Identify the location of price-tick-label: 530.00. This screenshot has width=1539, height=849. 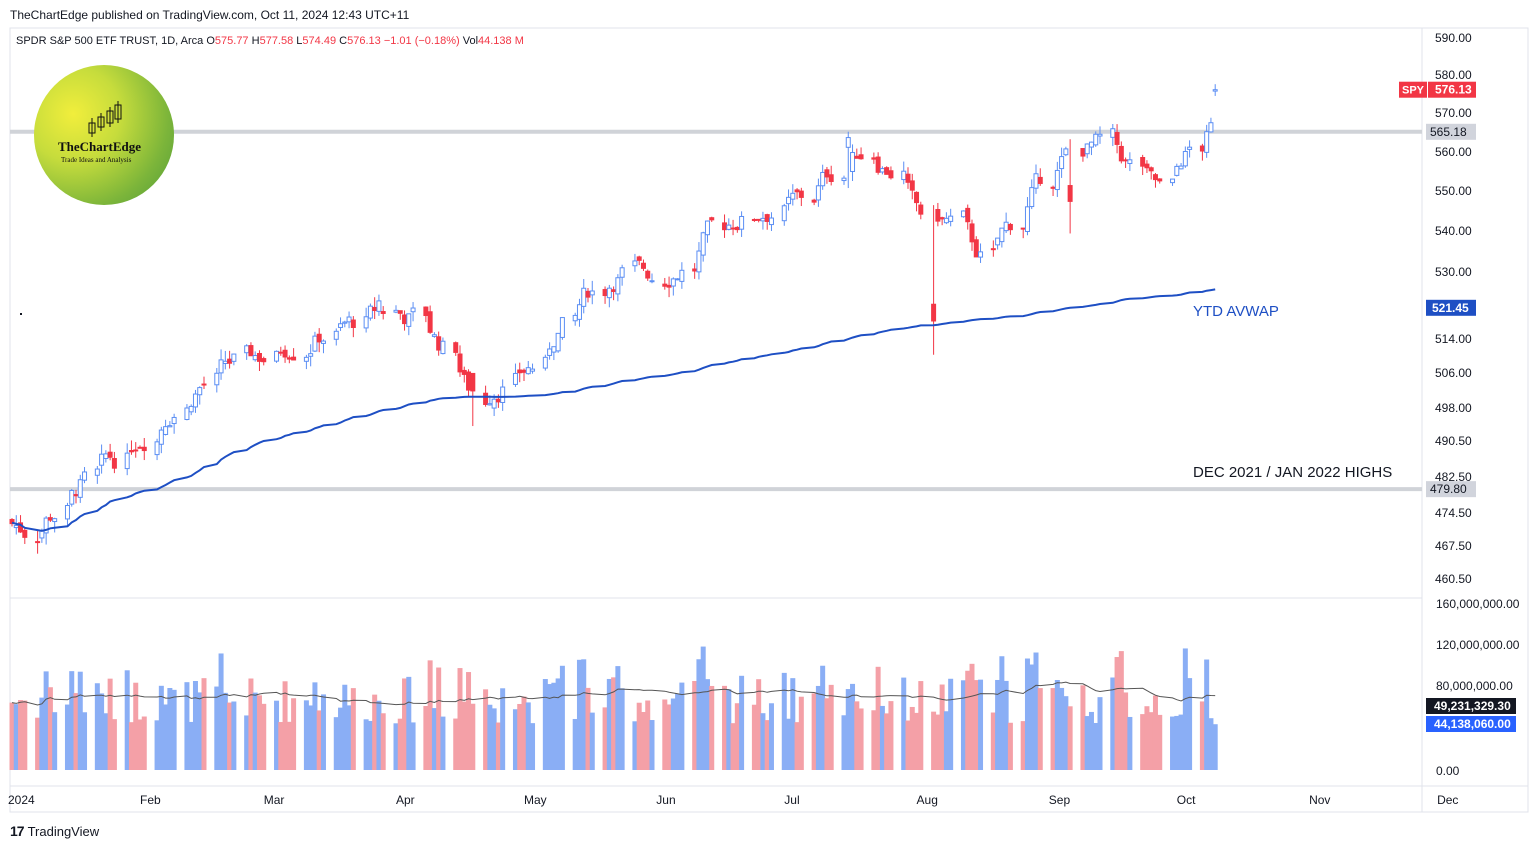
(1453, 272).